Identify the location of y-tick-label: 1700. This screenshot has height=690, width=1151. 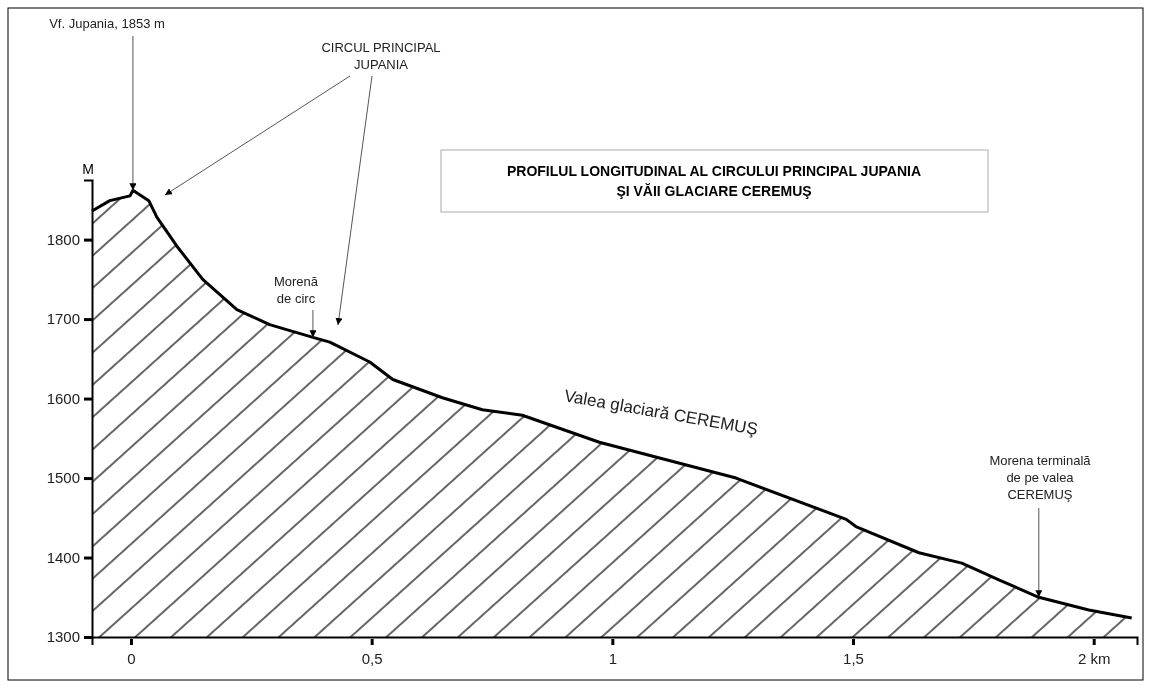
(63, 319).